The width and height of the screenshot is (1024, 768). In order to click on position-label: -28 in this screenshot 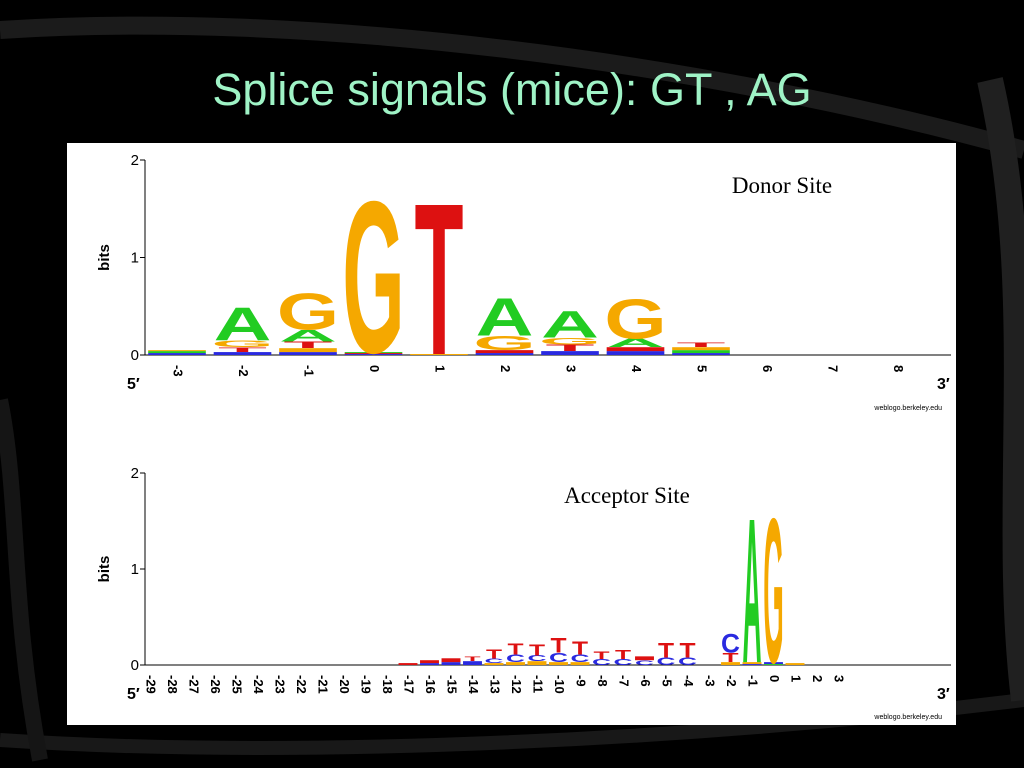, I will do `click(172, 684)`.